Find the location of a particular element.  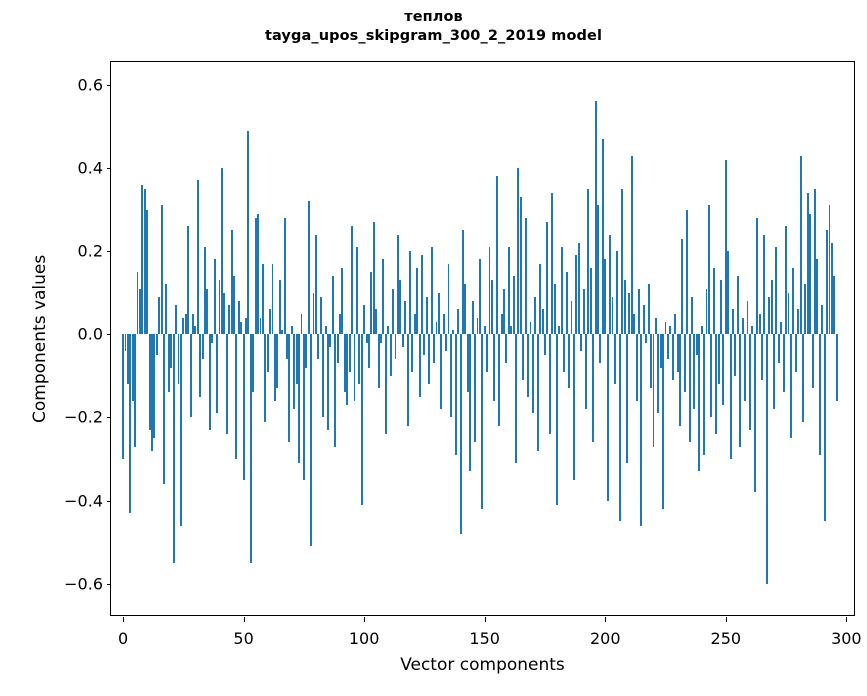

x-tick-label: 250 is located at coordinates (726, 638).